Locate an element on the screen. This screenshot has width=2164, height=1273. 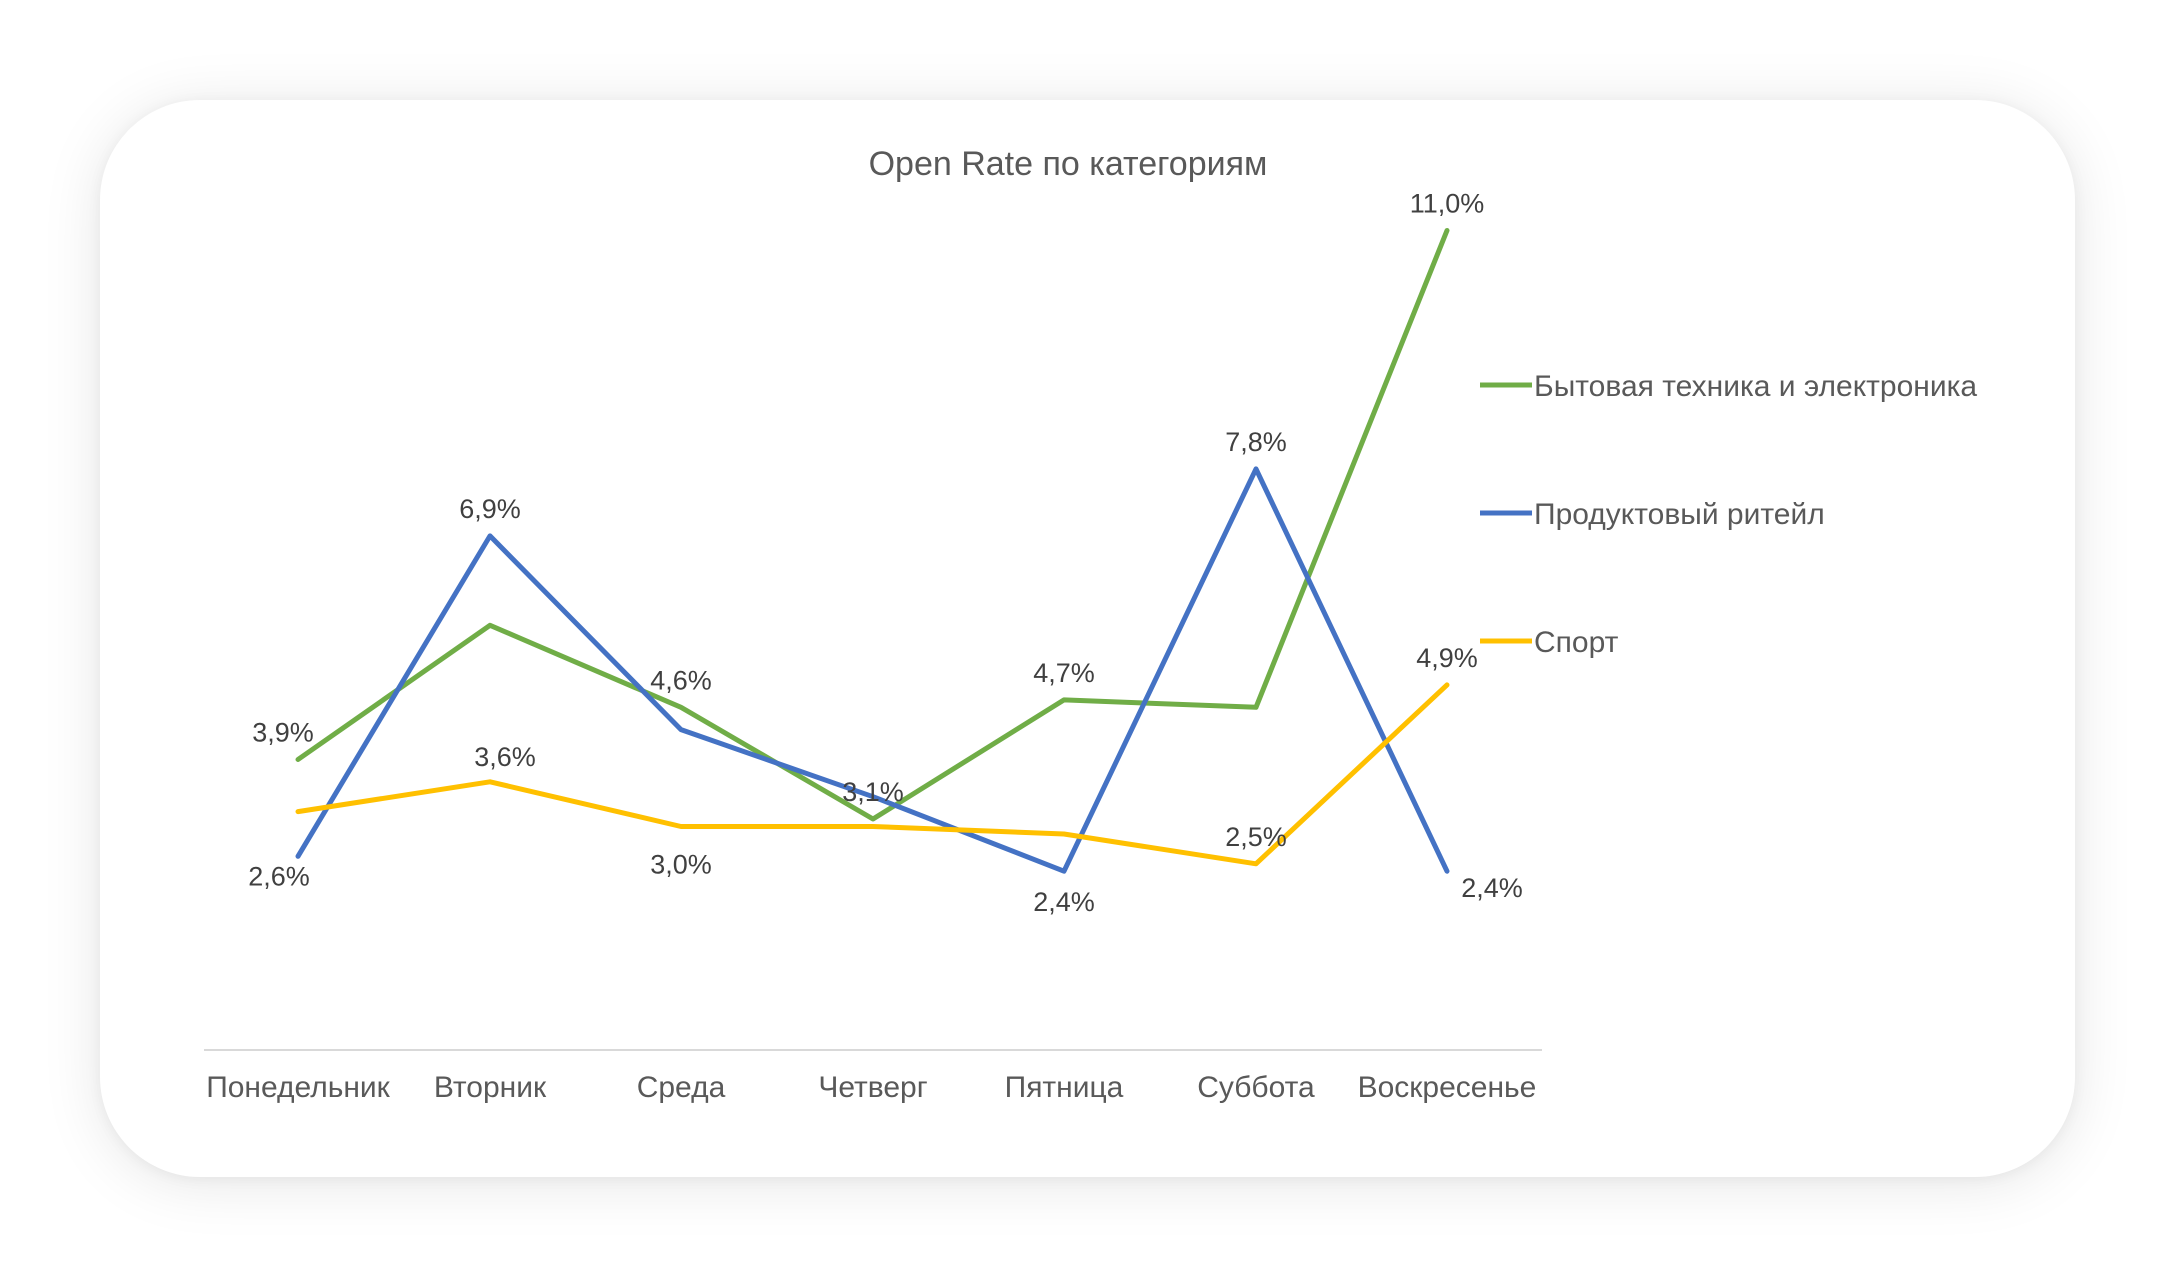
data-label: 2,5% is located at coordinates (1256, 837).